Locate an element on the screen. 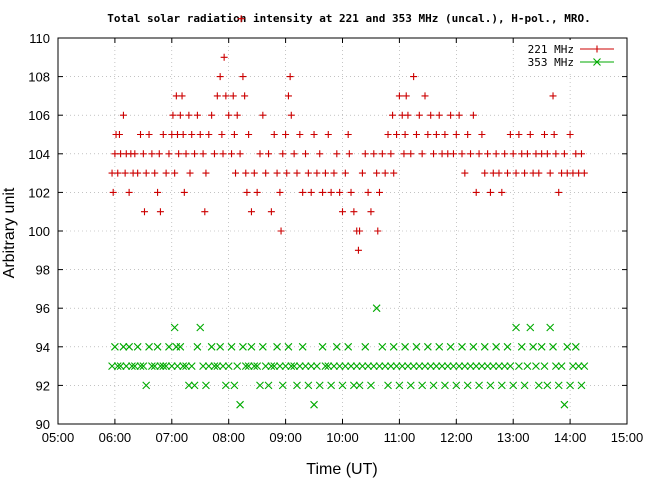  legend: 221 MHz 353 MHz is located at coordinates (569, 56).